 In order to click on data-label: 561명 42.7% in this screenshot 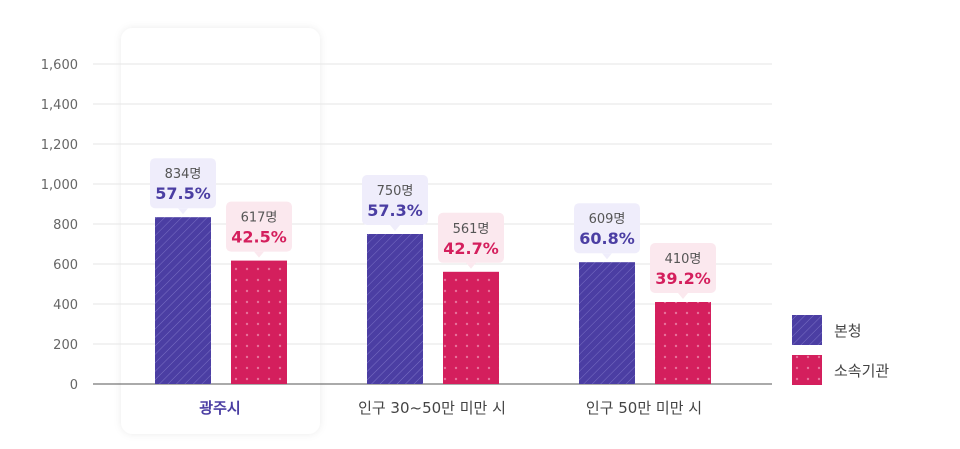, I will do `click(471, 240)`.